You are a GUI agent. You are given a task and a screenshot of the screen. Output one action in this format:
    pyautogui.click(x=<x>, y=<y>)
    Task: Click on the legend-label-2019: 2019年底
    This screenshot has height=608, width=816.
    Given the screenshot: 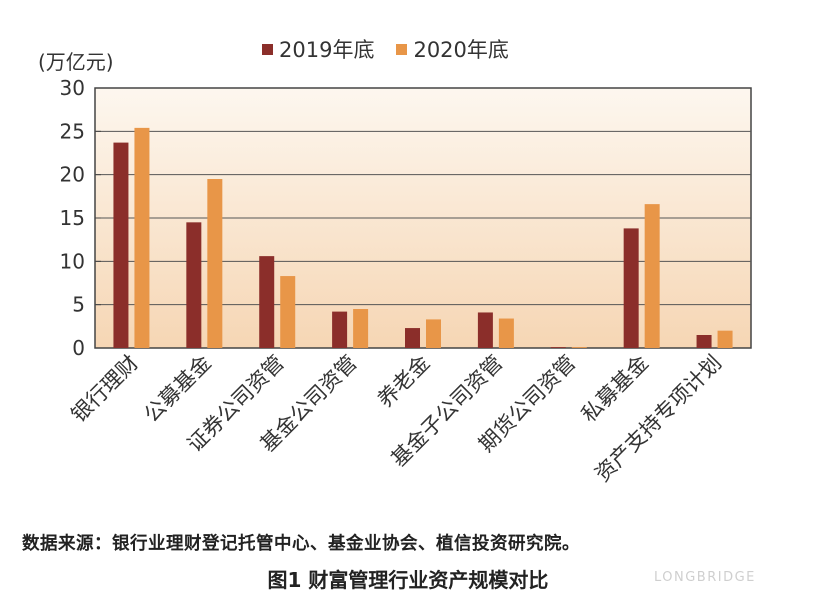 What is the action you would take?
    pyautogui.click(x=327, y=50)
    